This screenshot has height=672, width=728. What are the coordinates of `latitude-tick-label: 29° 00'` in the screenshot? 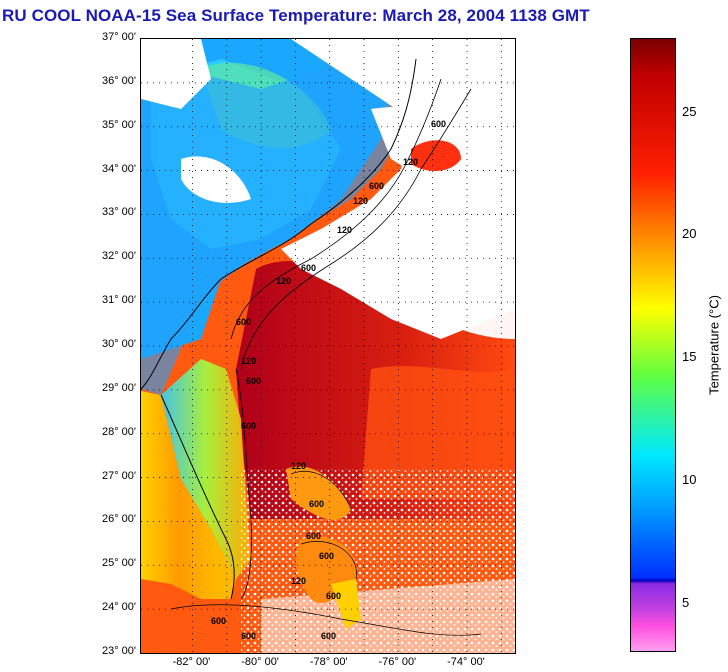 It's located at (118, 387).